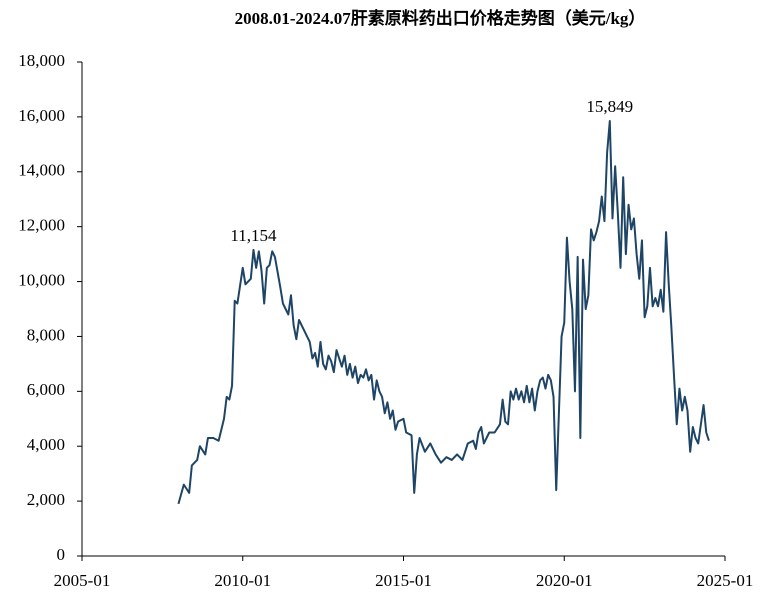  I want to click on y-tick-label: 2,000, so click(46, 499).